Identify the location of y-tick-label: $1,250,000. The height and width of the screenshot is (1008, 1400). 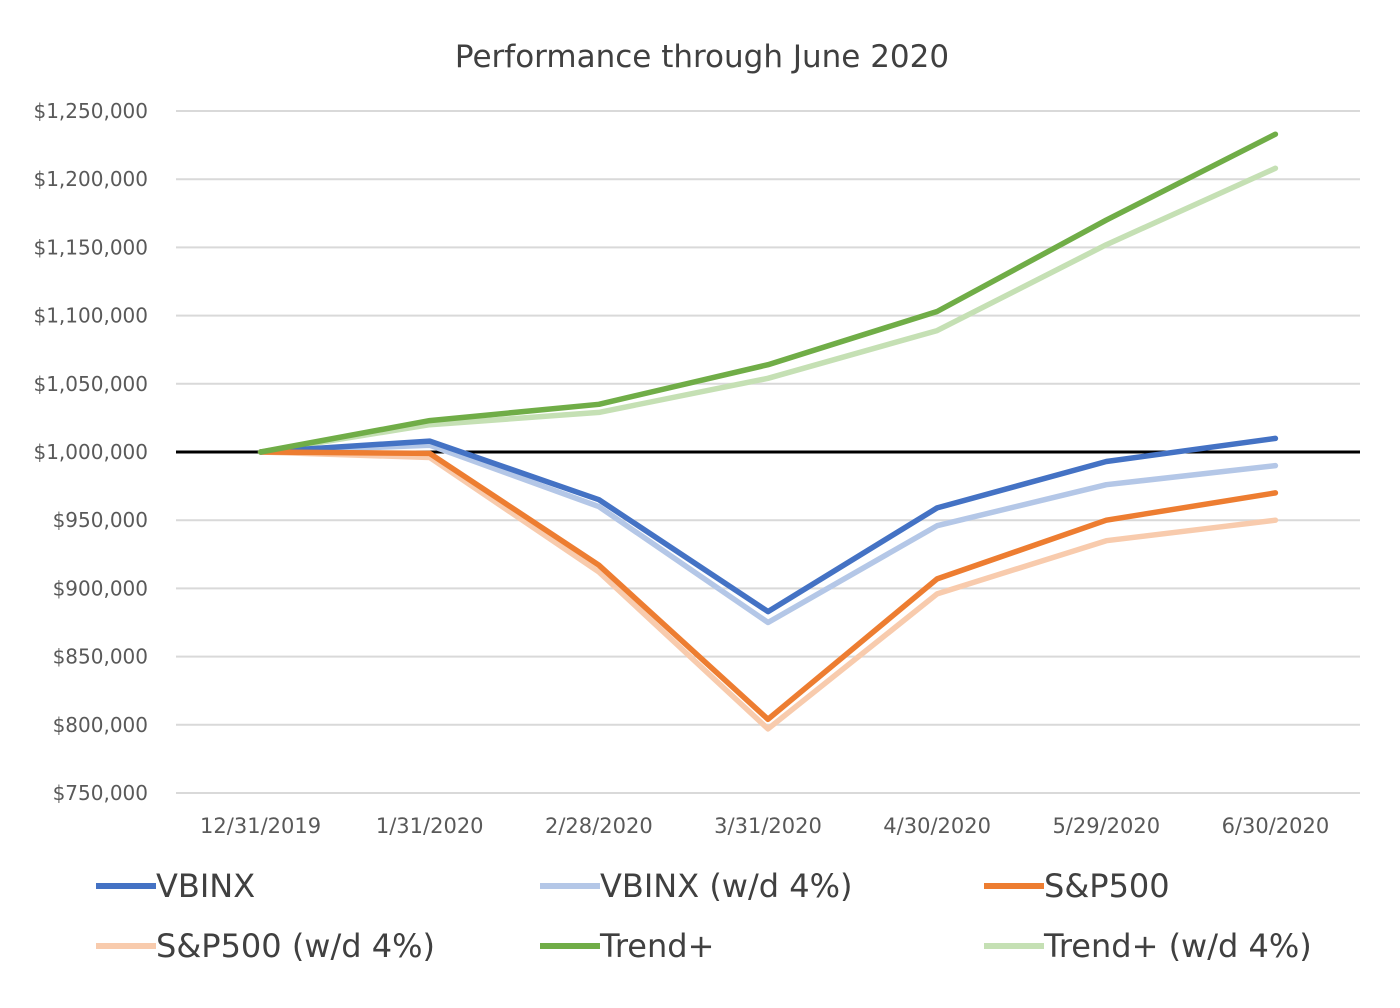
(90, 111).